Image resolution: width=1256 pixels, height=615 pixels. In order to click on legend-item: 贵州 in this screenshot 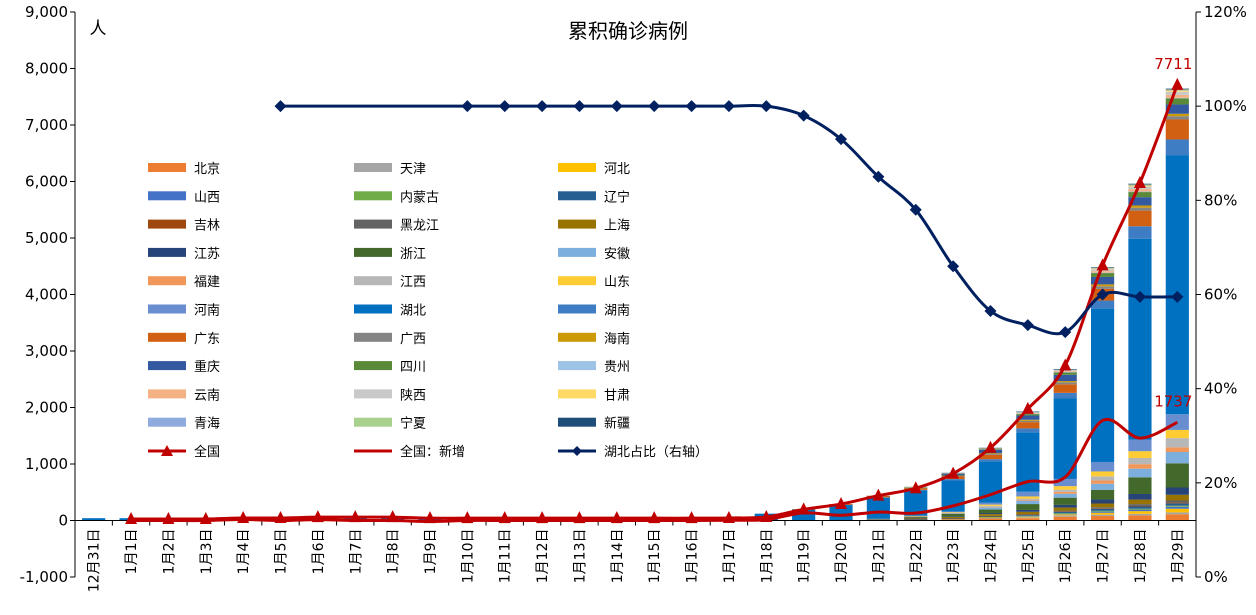, I will do `click(594, 367)`.